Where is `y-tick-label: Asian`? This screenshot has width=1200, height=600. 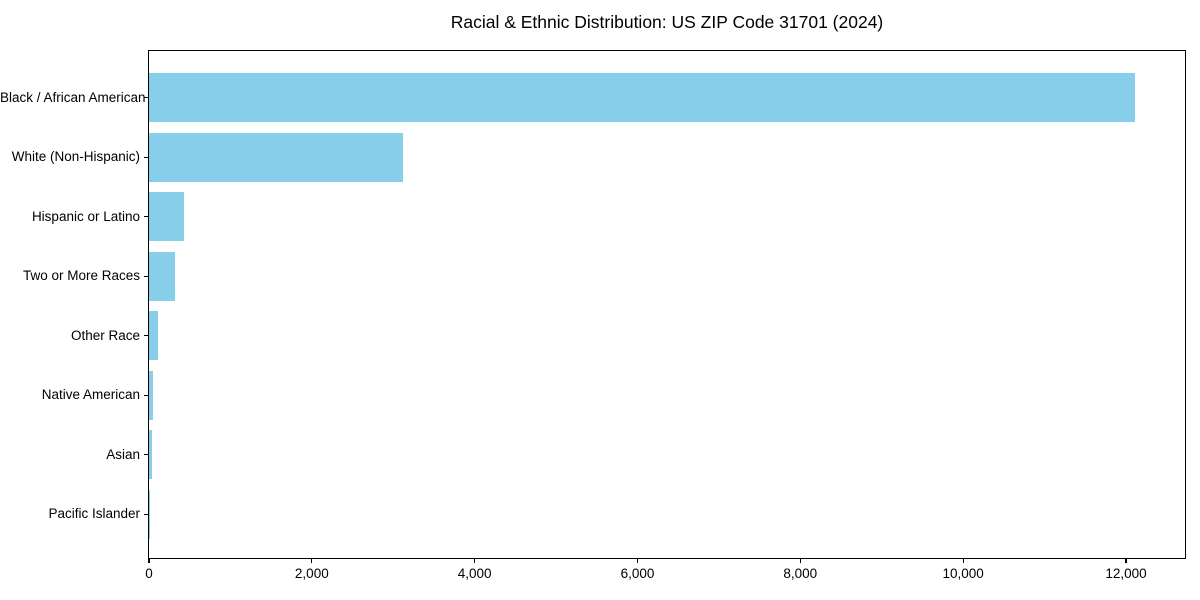
y-tick-label: Asian is located at coordinates (123, 454).